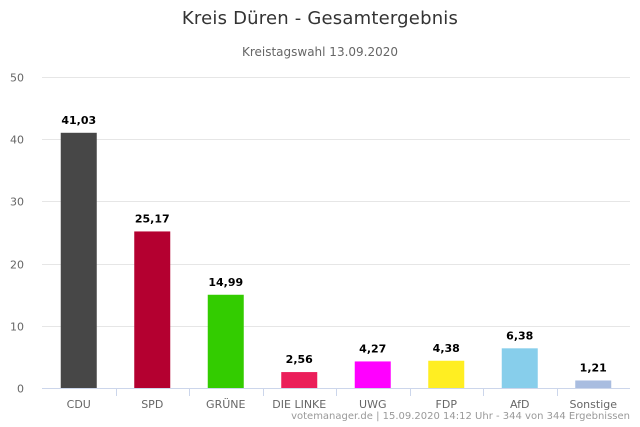 The width and height of the screenshot is (640, 427). I want to click on y-tick-label: 0, so click(20, 389).